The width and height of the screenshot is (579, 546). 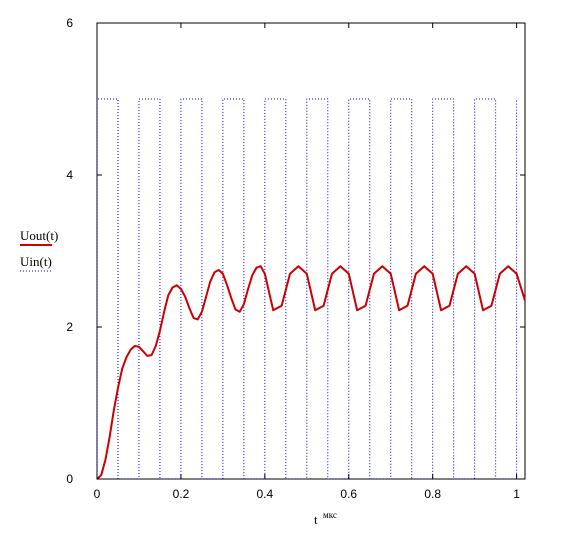 What do you see at coordinates (69, 175) in the screenshot?
I see `y-tick-label: 4` at bounding box center [69, 175].